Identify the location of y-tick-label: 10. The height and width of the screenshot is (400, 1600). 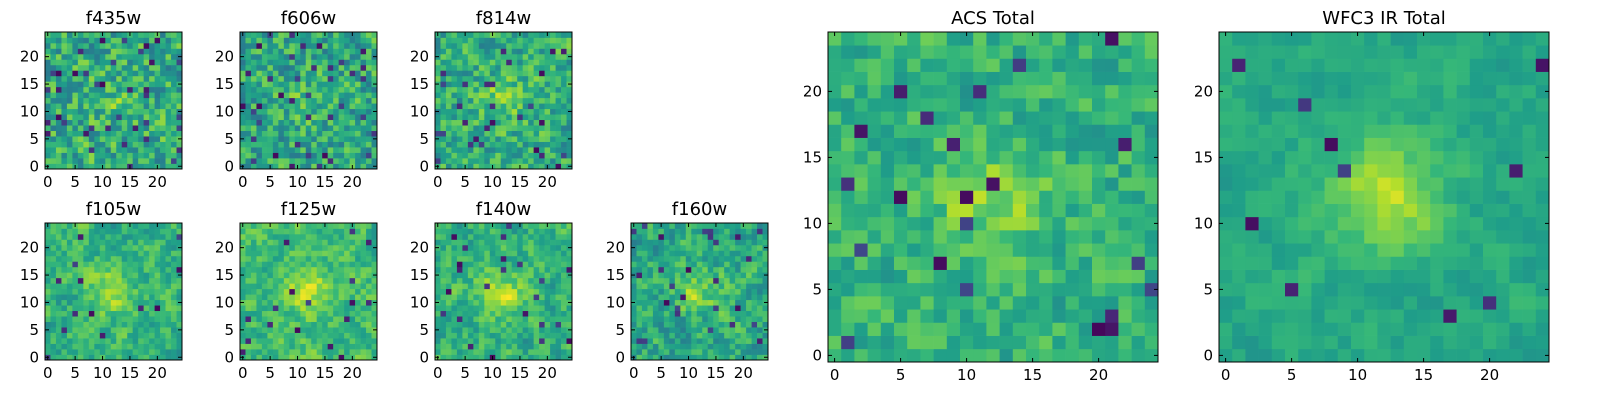
(615, 302).